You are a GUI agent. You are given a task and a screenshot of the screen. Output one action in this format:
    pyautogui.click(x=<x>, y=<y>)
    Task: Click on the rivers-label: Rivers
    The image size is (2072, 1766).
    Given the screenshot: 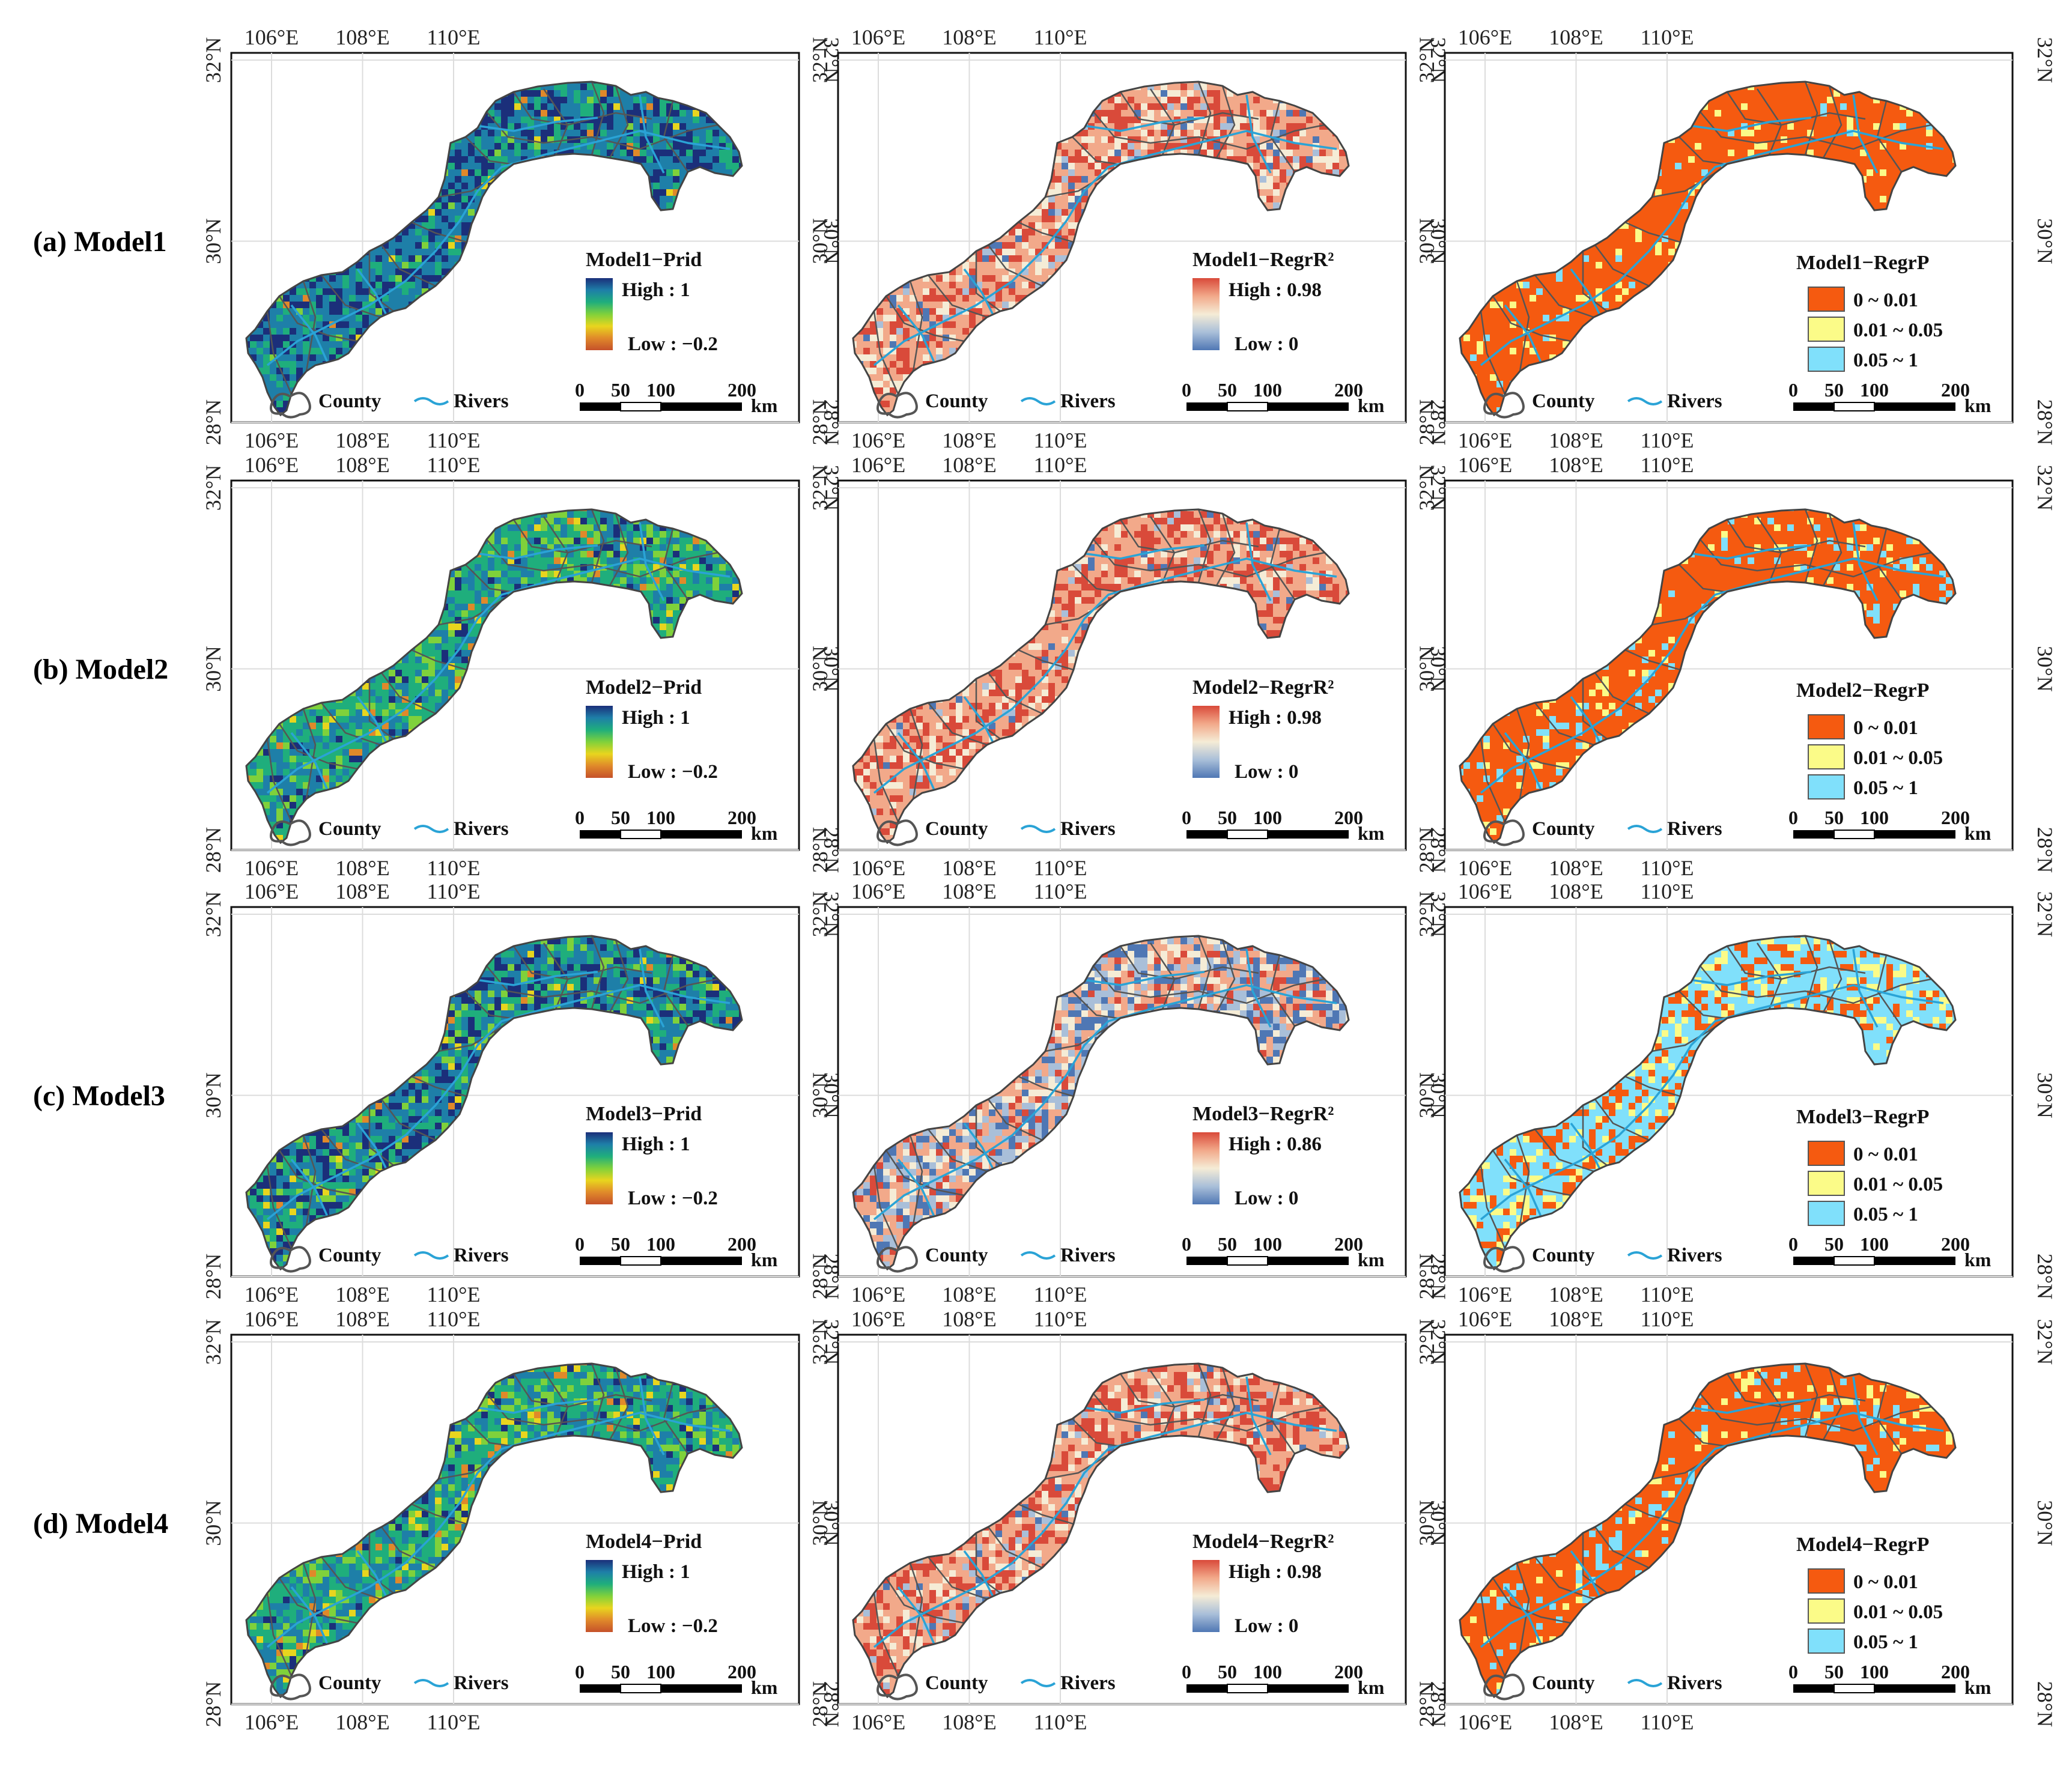 What is the action you would take?
    pyautogui.click(x=1088, y=401)
    